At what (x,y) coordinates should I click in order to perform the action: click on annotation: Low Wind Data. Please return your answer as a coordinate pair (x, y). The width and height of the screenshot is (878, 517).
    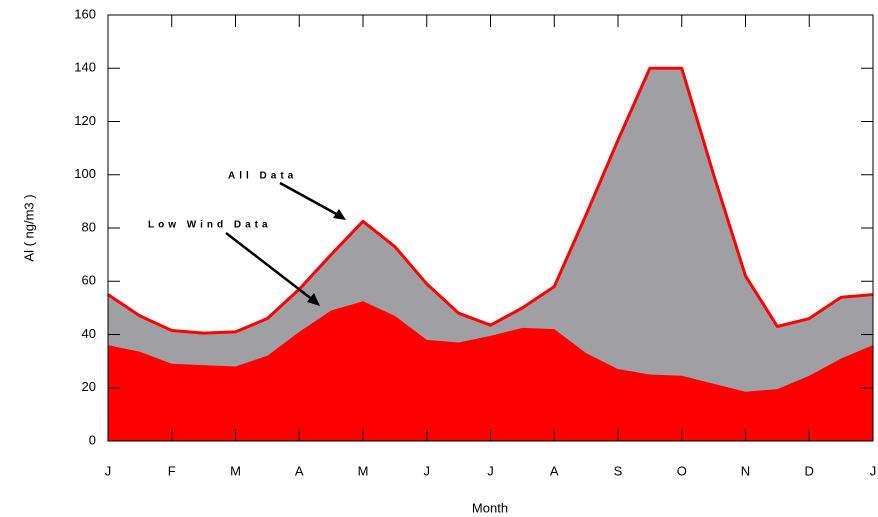
    Looking at the image, I should click on (210, 225).